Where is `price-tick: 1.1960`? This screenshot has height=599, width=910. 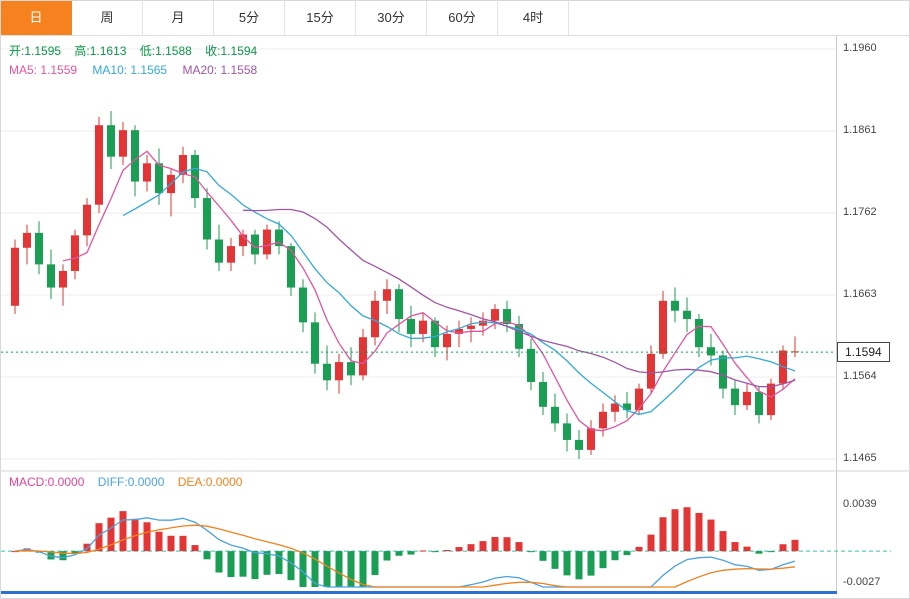 price-tick: 1.1960 is located at coordinates (860, 48).